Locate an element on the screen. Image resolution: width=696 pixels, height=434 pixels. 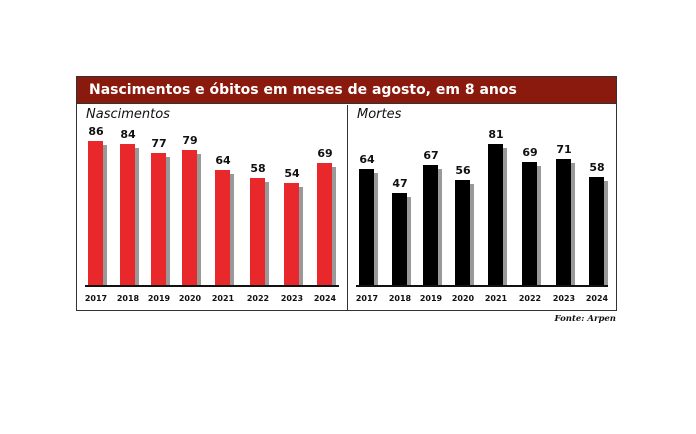
births-value-label: 79 is located at coordinates (190, 141).